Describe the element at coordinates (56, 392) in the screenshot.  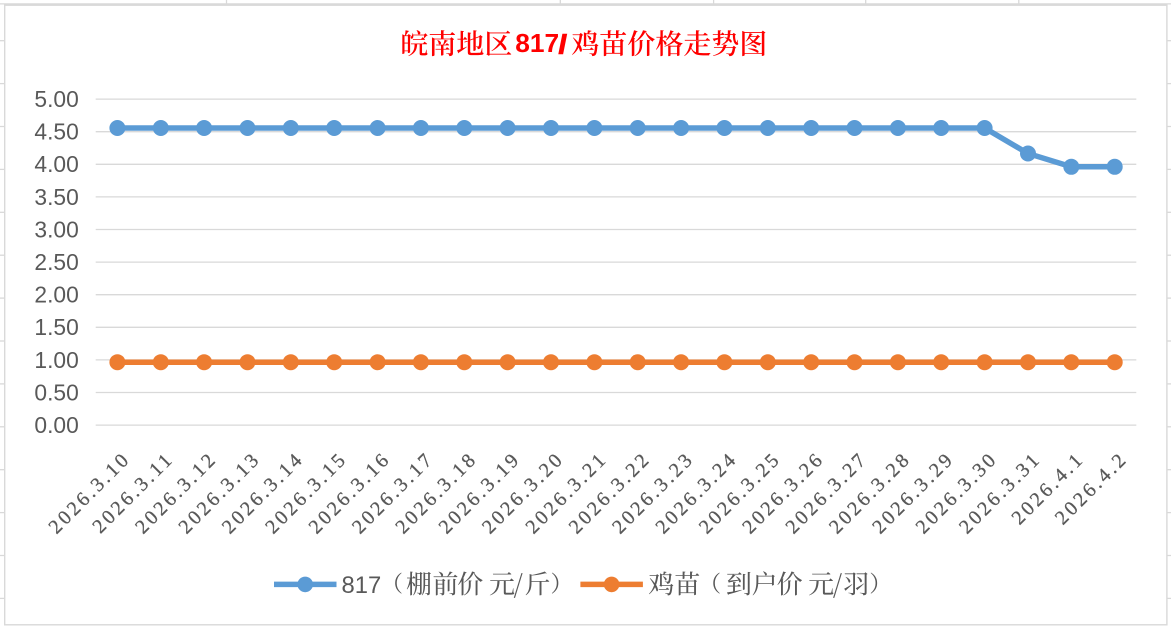
I see `svg-text: 0.50` at that location.